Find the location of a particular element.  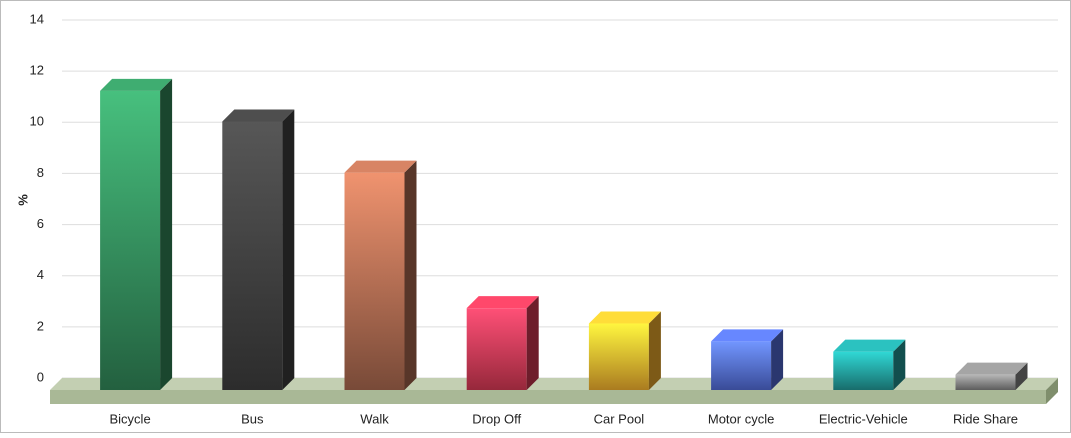

floor-front is located at coordinates (548, 397).